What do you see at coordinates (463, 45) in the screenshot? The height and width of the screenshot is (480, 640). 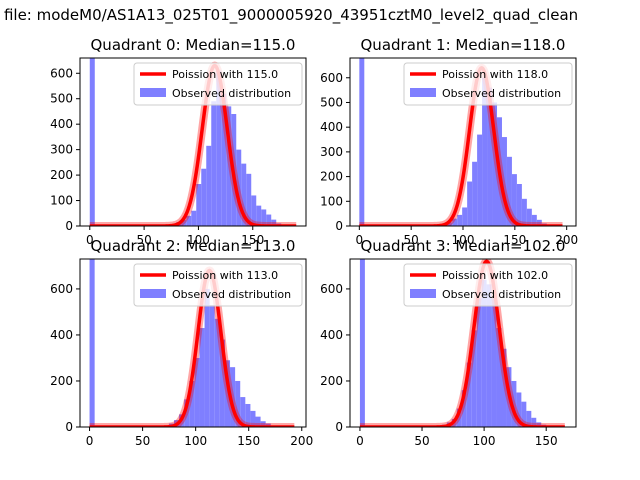 I see `subplot-title: Quadrant 1: Median=118.0` at bounding box center [463, 45].